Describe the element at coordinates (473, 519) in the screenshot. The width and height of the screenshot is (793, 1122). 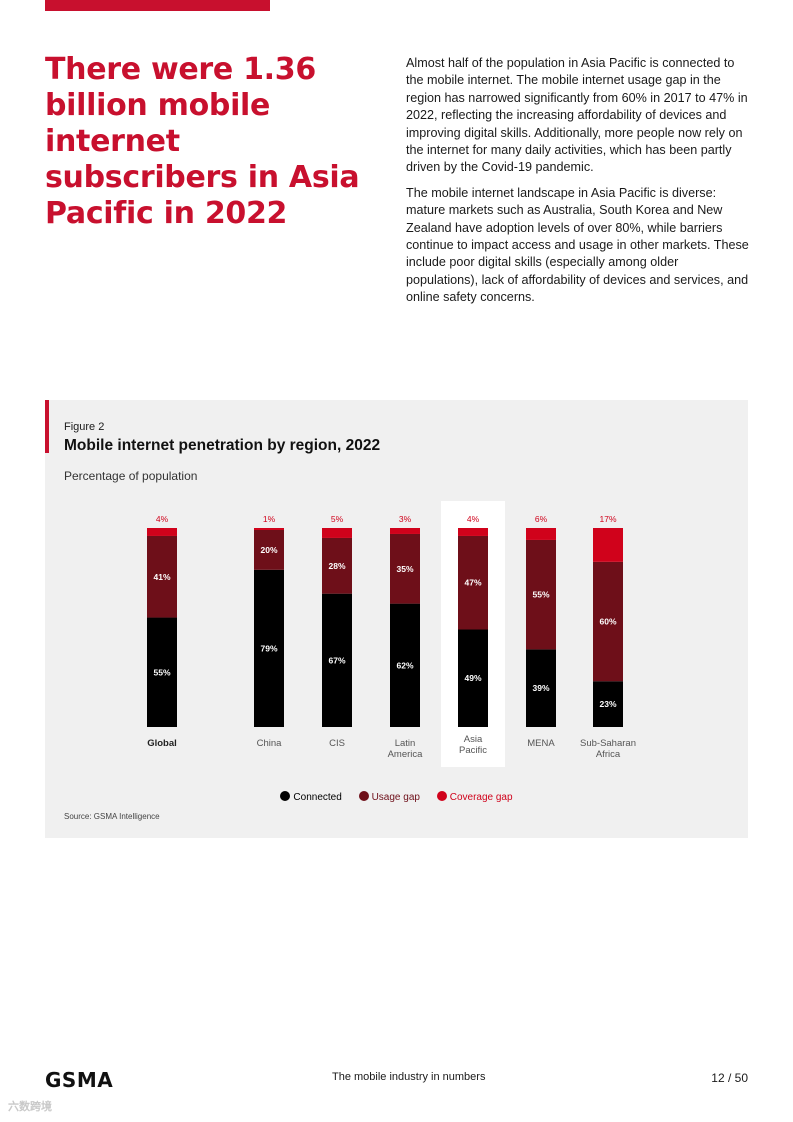
I see `data-label-coverage-gap-asia-pacific: 4%` at that location.